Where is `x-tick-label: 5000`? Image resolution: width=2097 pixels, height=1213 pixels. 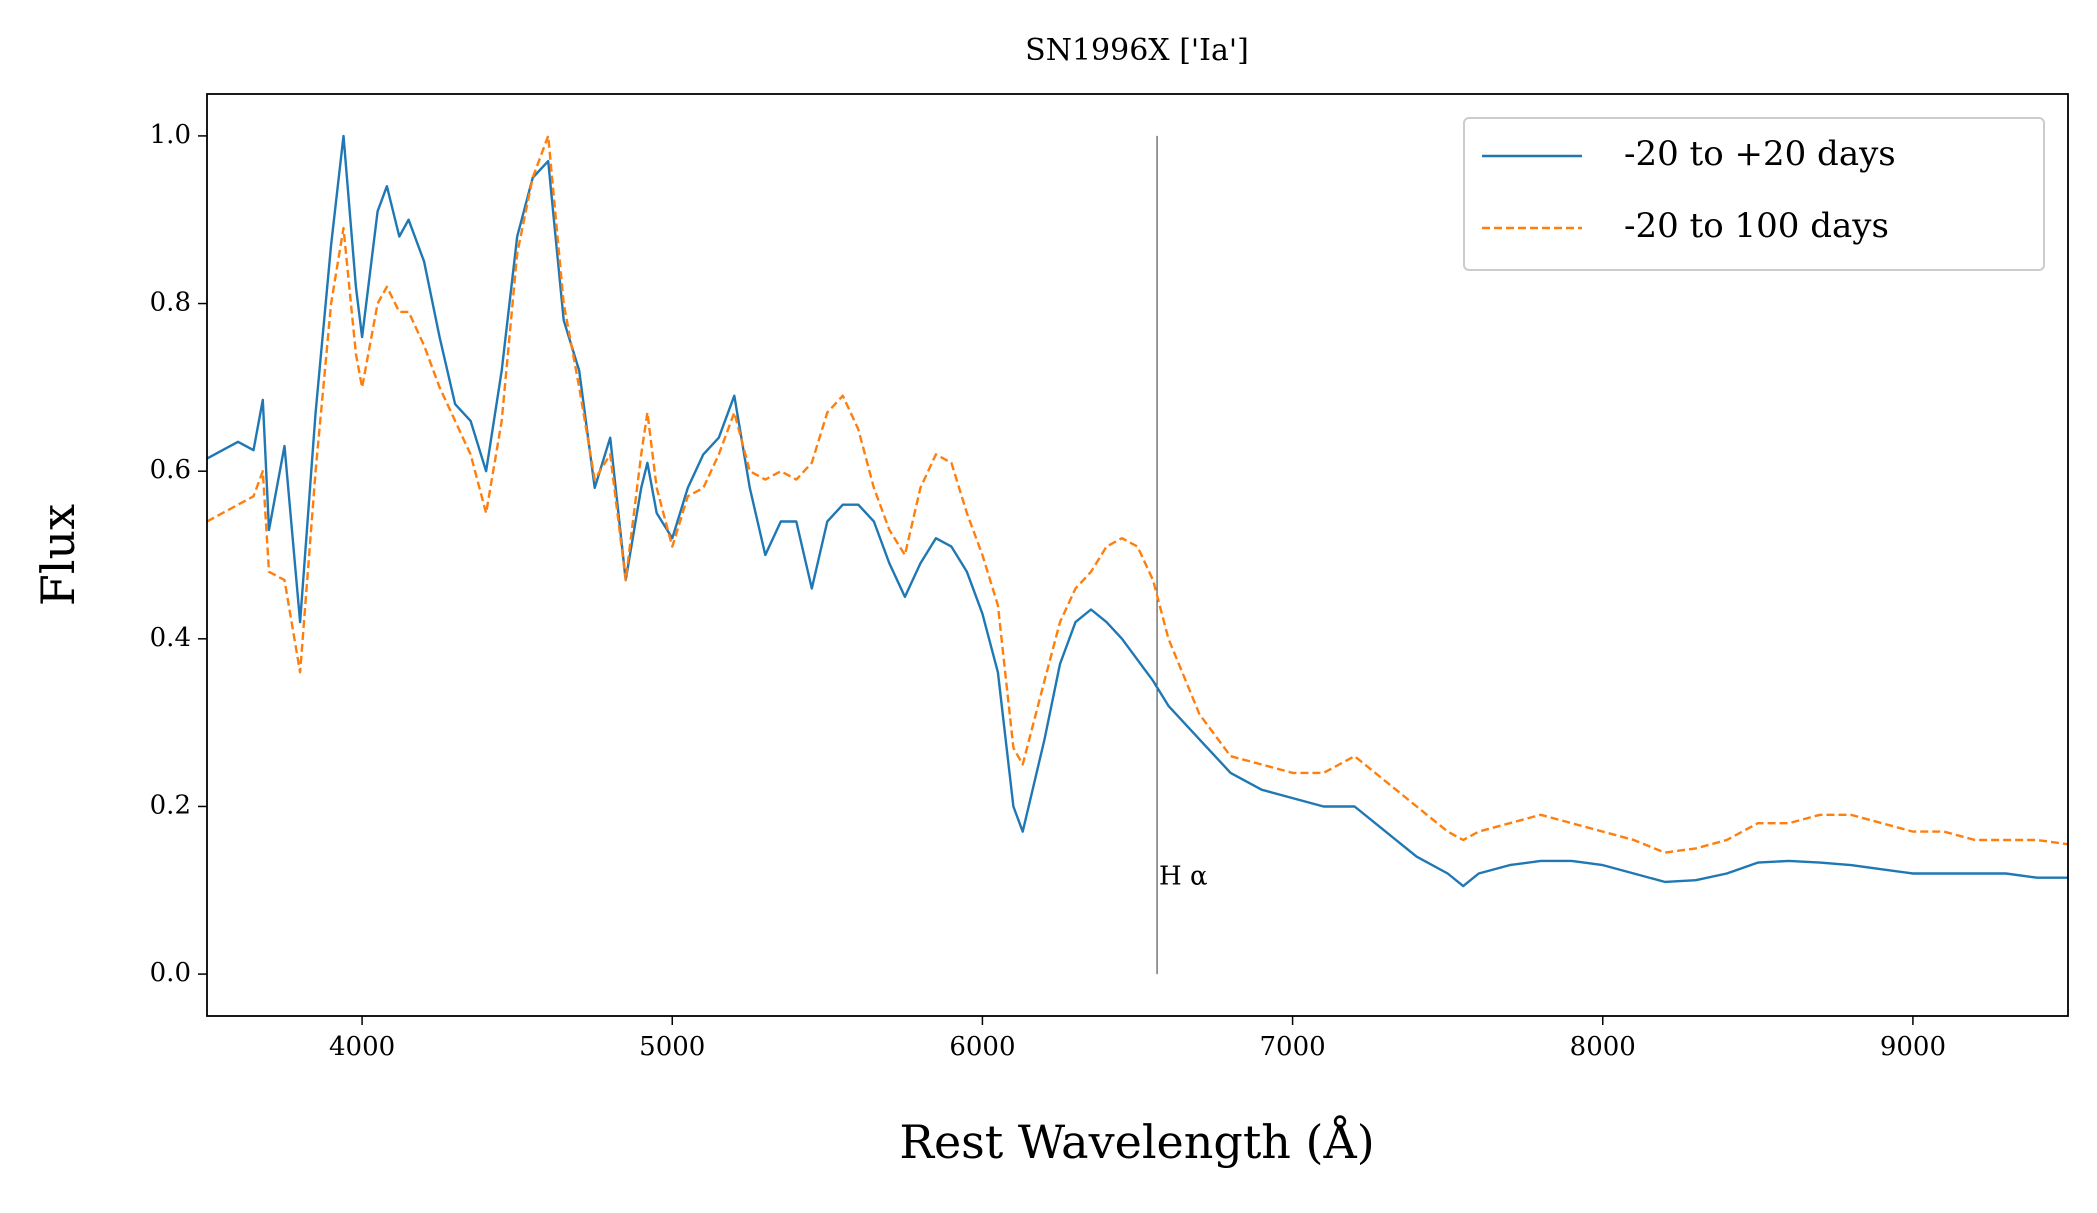
x-tick-label: 5000 is located at coordinates (672, 1047).